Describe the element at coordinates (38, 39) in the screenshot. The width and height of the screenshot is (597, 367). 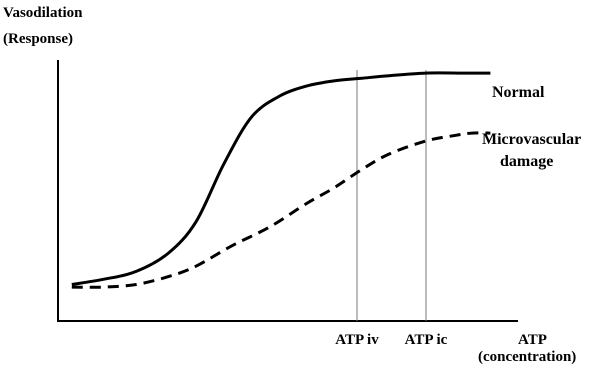
I see `y-axis-label-line-2: (Response)` at that location.